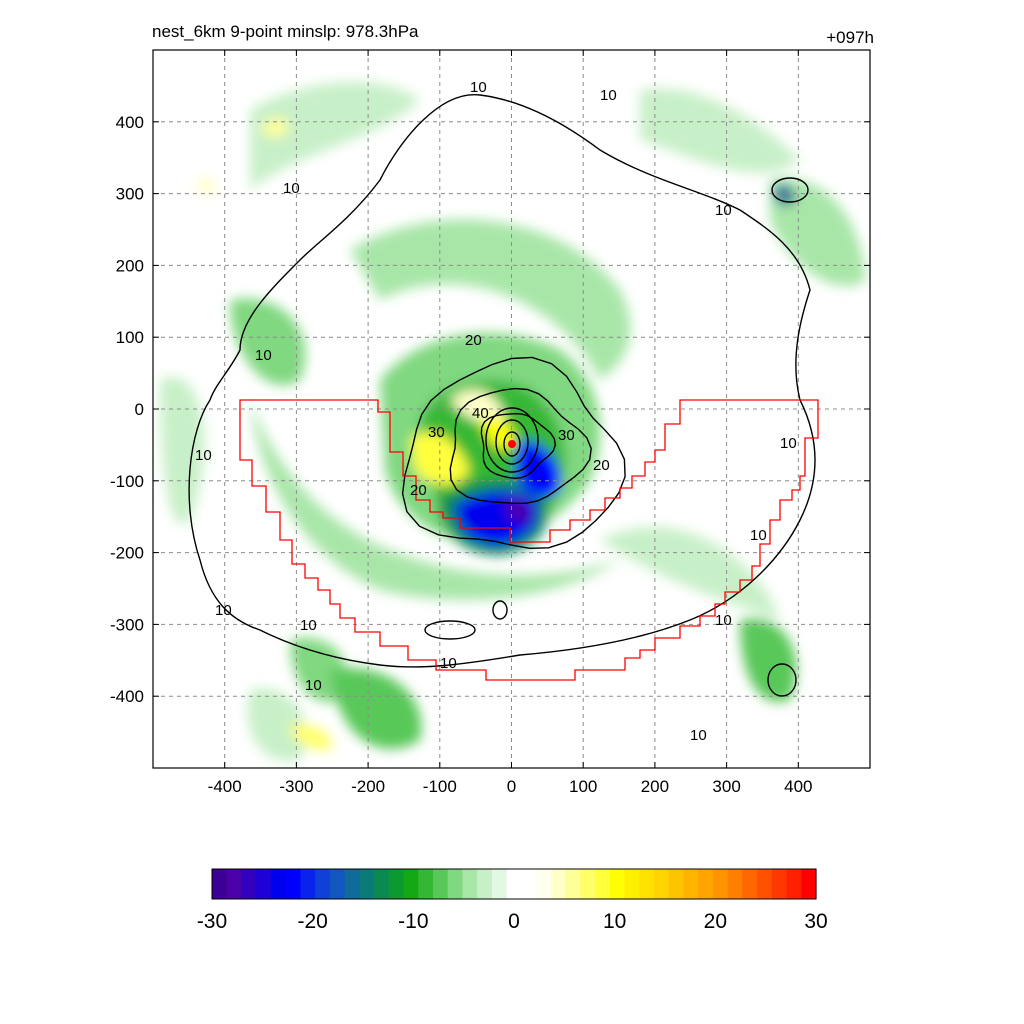  What do you see at coordinates (312, 921) in the screenshot?
I see `colorbar-tick-label: -20` at bounding box center [312, 921].